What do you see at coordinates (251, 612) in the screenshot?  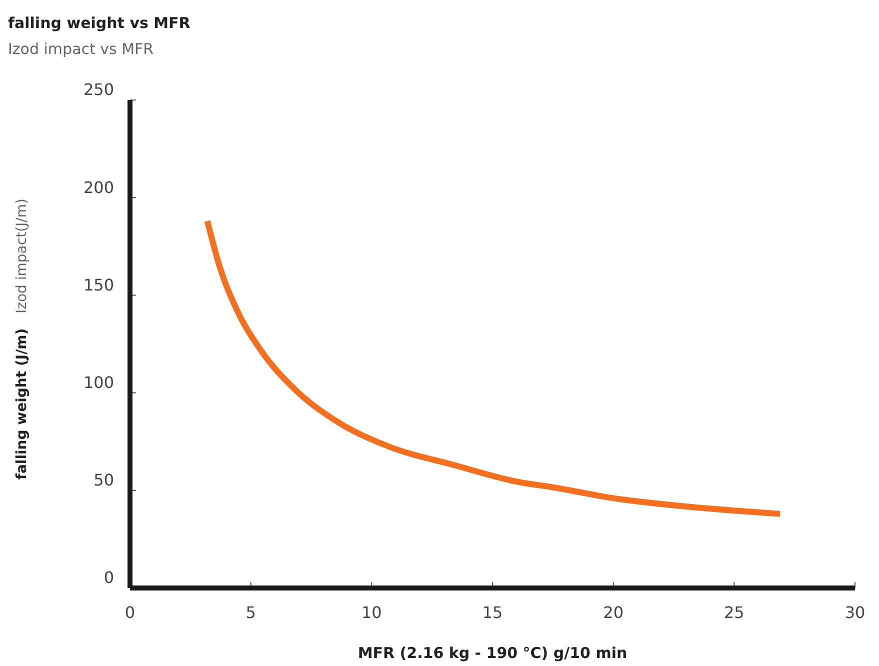 I see `x-tick-label: 5` at bounding box center [251, 612].